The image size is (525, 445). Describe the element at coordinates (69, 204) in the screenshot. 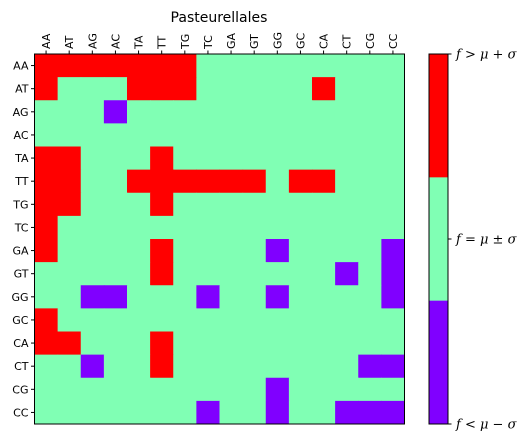

I see `heatmap-cell-TG-AT` at that location.